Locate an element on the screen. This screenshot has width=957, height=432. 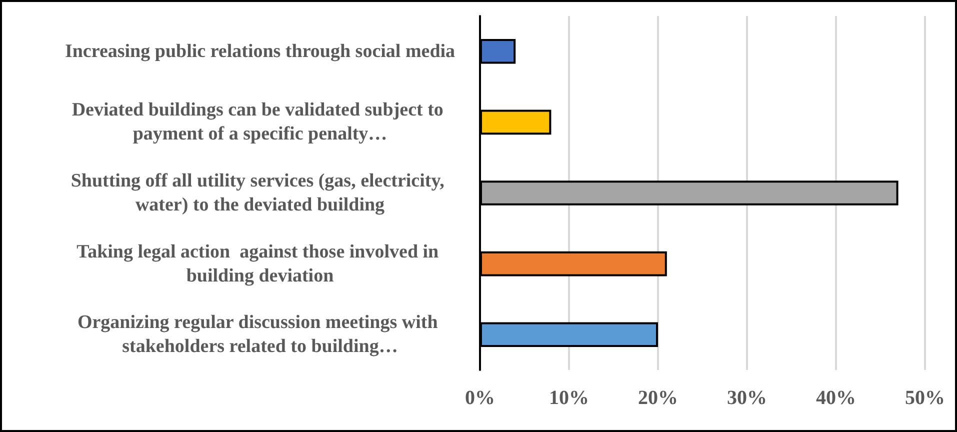
x-tick-label: 30% is located at coordinates (747, 398).